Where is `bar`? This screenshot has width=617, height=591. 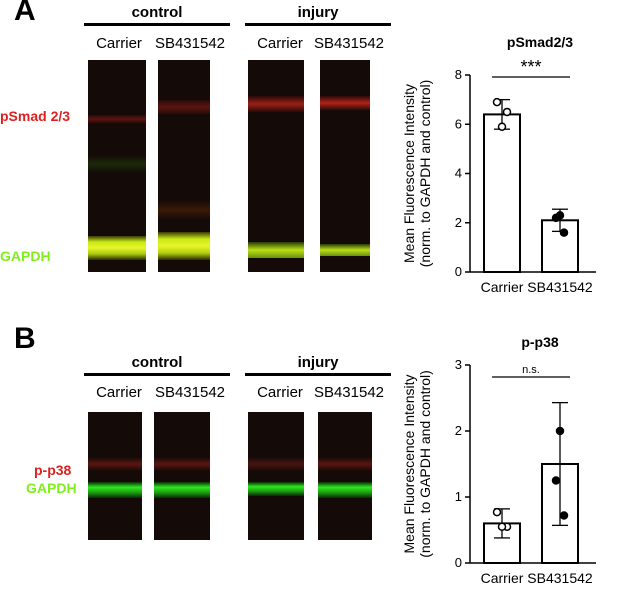 bar is located at coordinates (502, 193).